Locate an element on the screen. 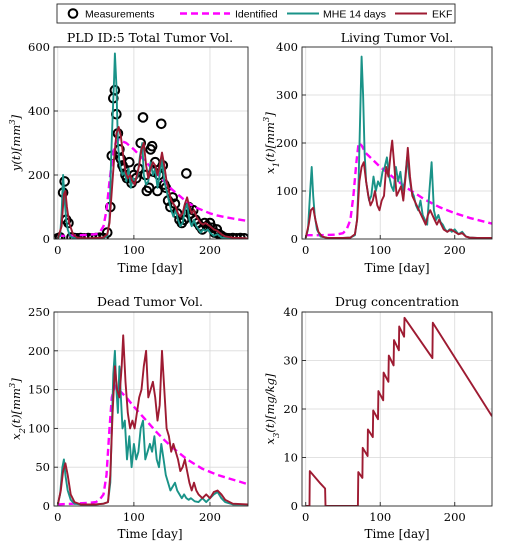 This screenshot has height=550, width=508. legend-box is located at coordinates (256, 13).